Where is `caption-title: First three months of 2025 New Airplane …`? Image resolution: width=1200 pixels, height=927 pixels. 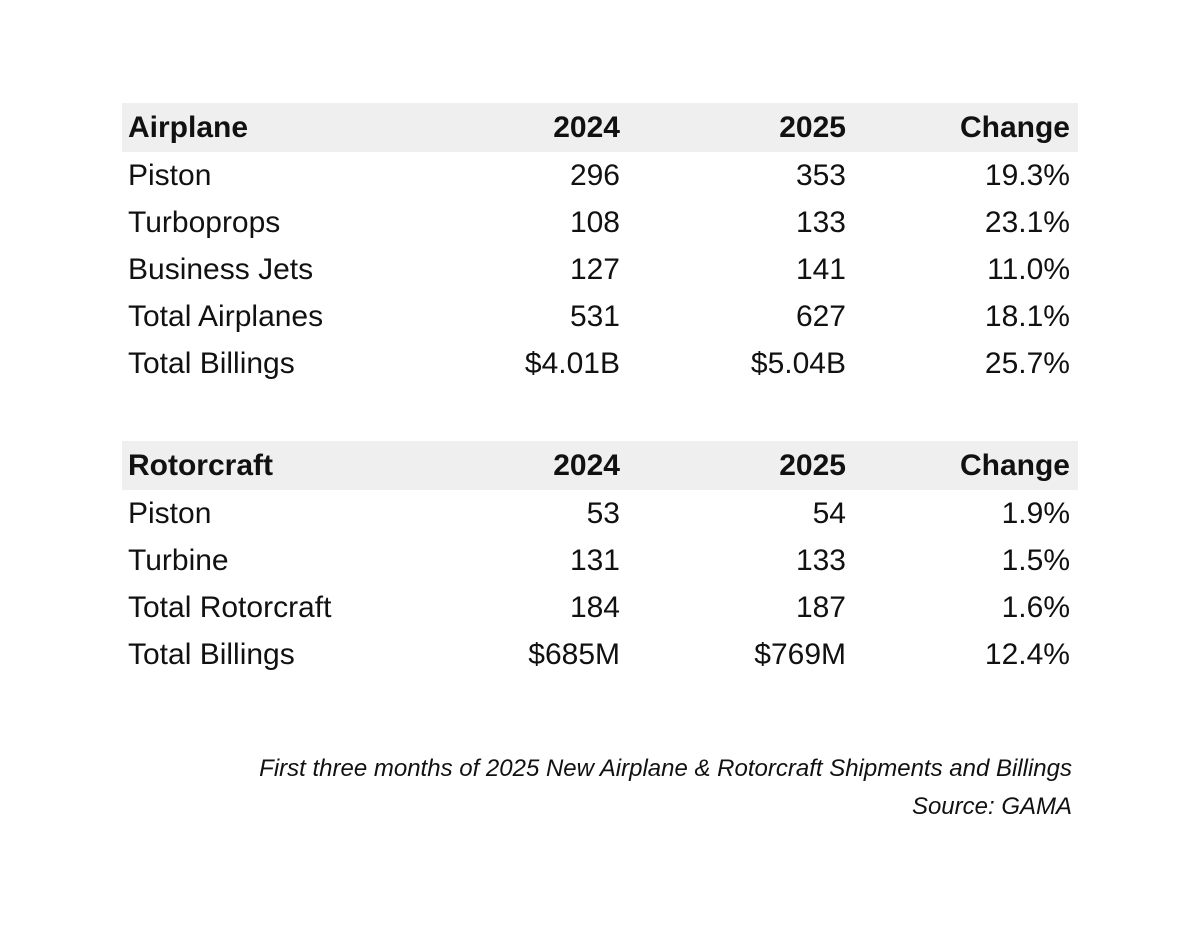 caption-title: First three months of 2025 New Airplane … is located at coordinates (665, 768).